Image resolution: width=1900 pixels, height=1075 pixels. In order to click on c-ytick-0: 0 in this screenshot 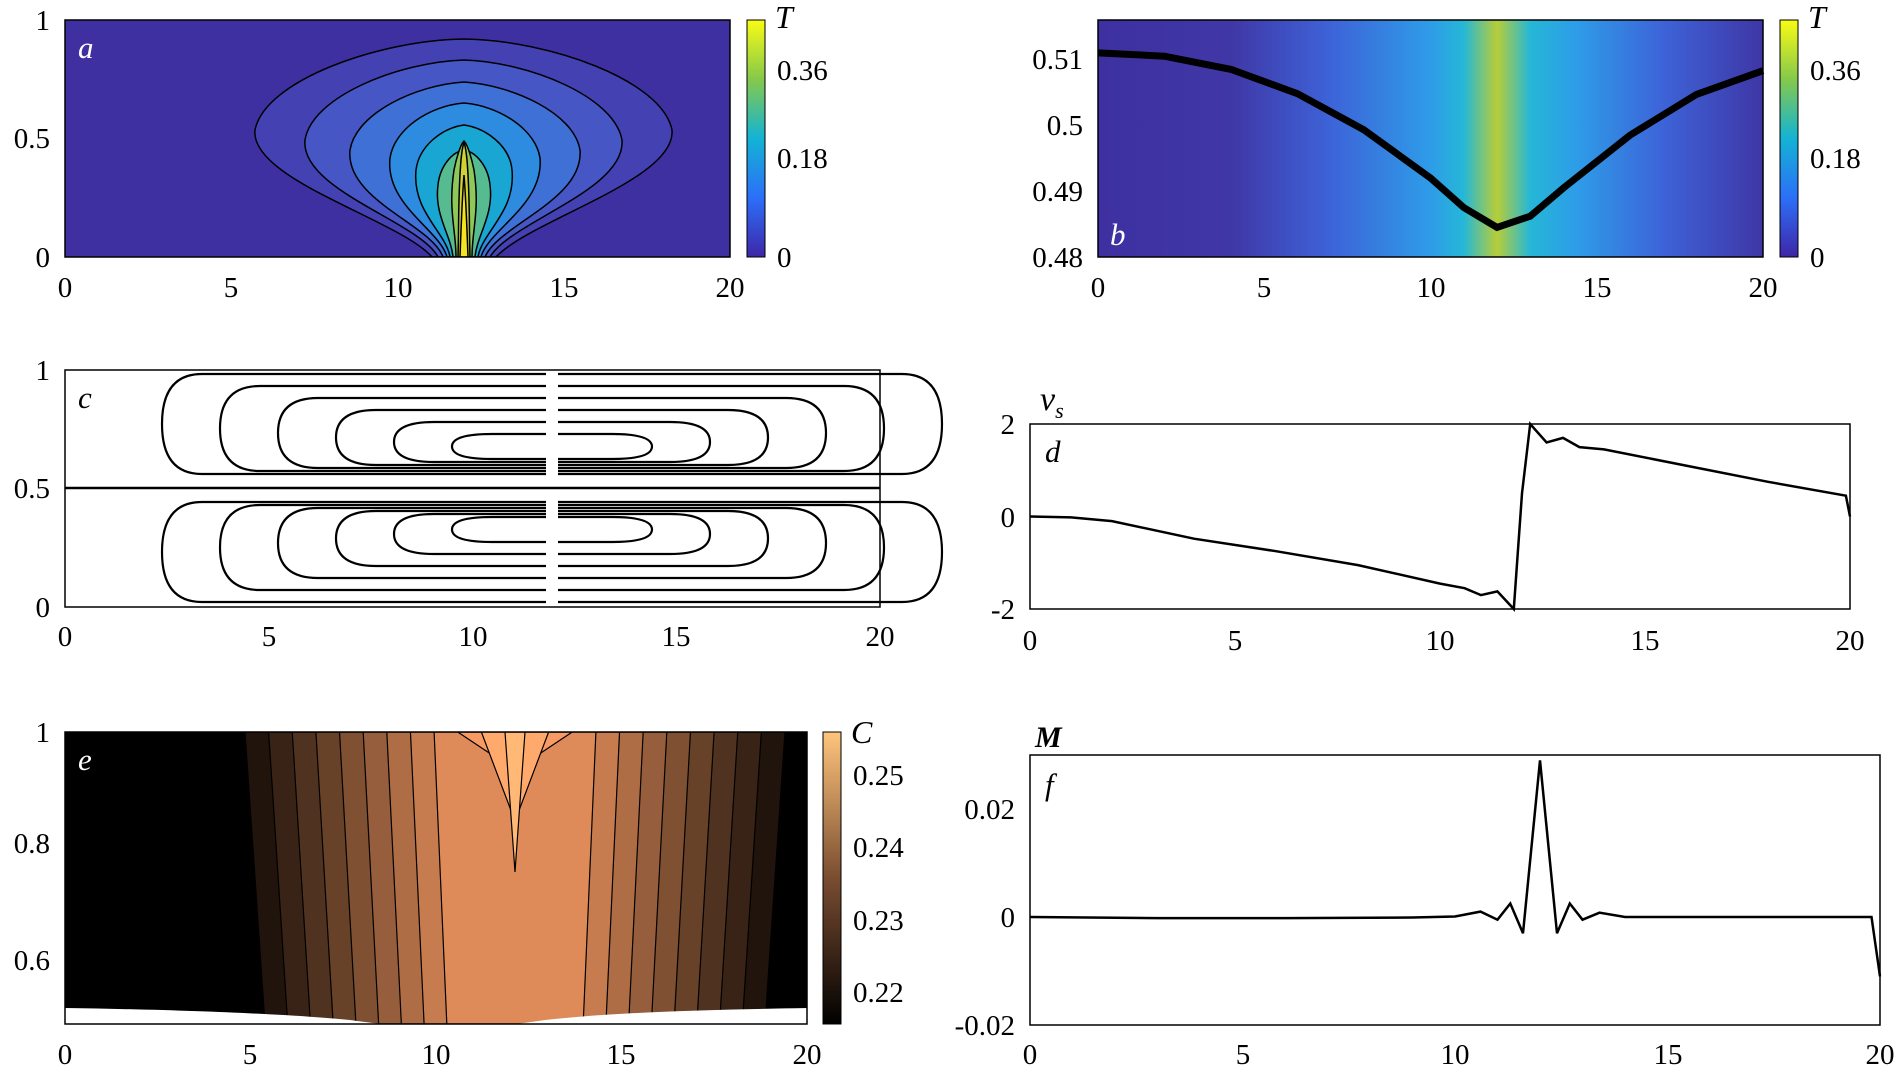, I will do `click(43, 608)`.